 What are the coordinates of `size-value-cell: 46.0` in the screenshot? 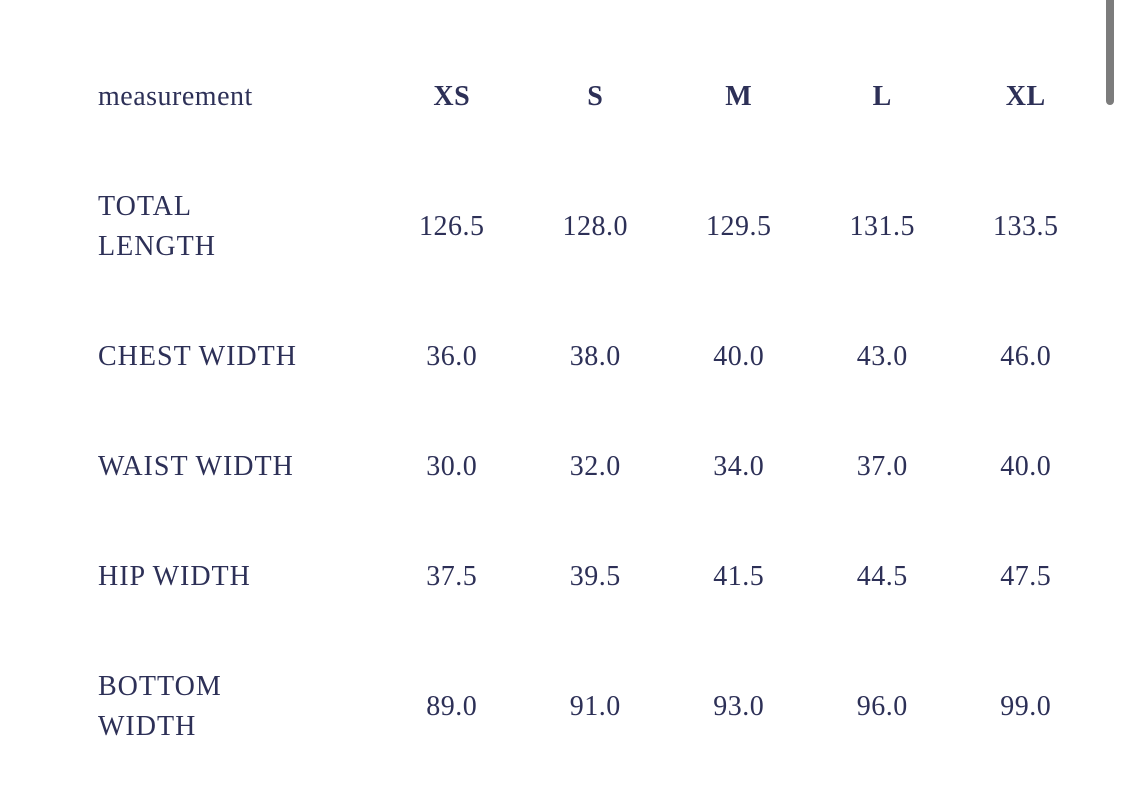 It's located at (1026, 356).